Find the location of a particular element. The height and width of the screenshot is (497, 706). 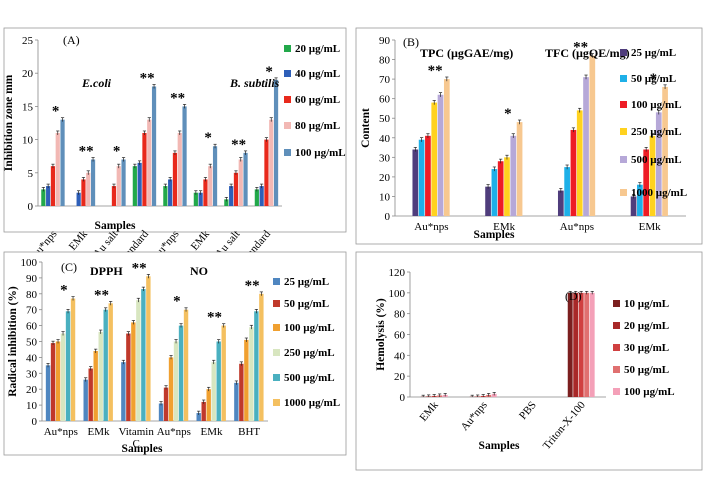

bar-80-g-mL-cat2 is located at coordinates (118, 186).